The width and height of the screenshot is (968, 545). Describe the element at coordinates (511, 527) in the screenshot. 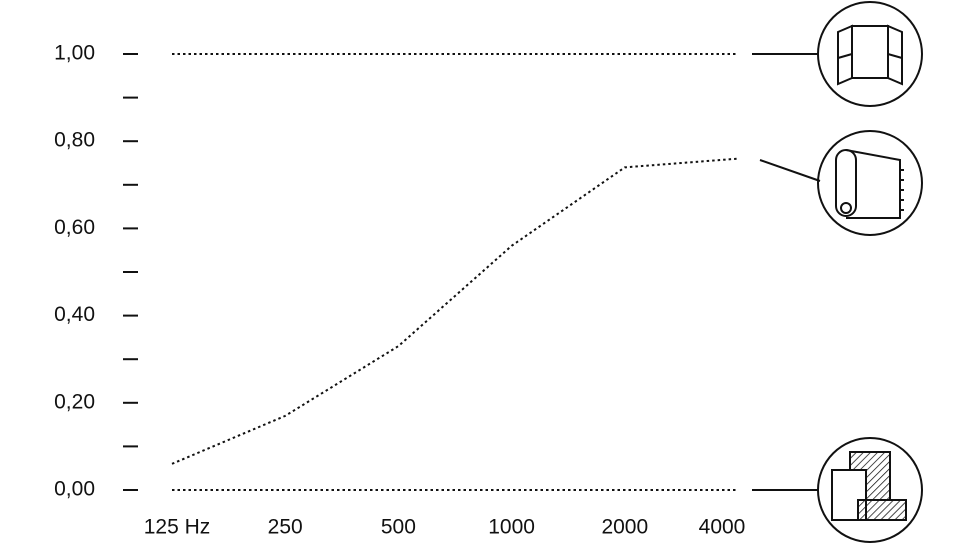

I see `x-tick-label: 1000` at that location.